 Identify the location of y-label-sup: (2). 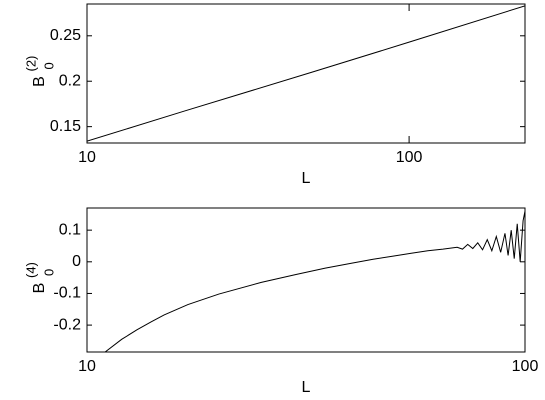
(30, 64).